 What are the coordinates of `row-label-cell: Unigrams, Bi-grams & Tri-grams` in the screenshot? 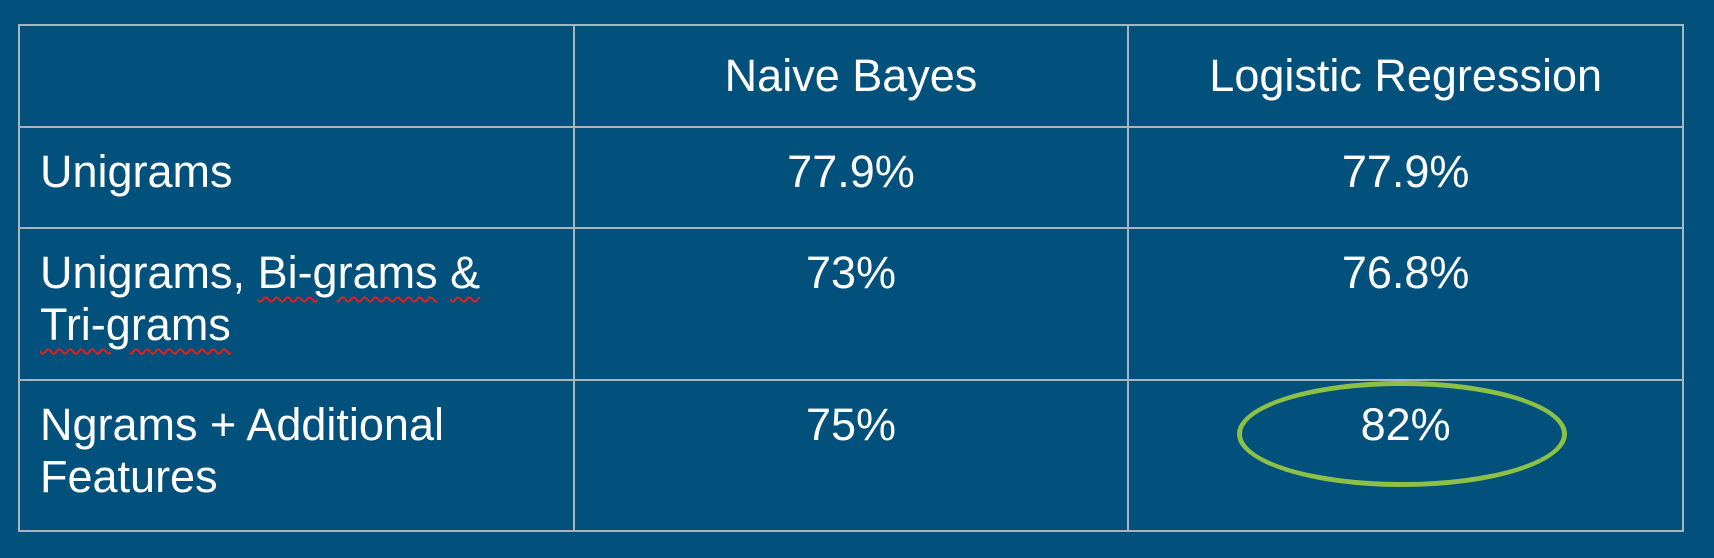 It's located at (296, 304).